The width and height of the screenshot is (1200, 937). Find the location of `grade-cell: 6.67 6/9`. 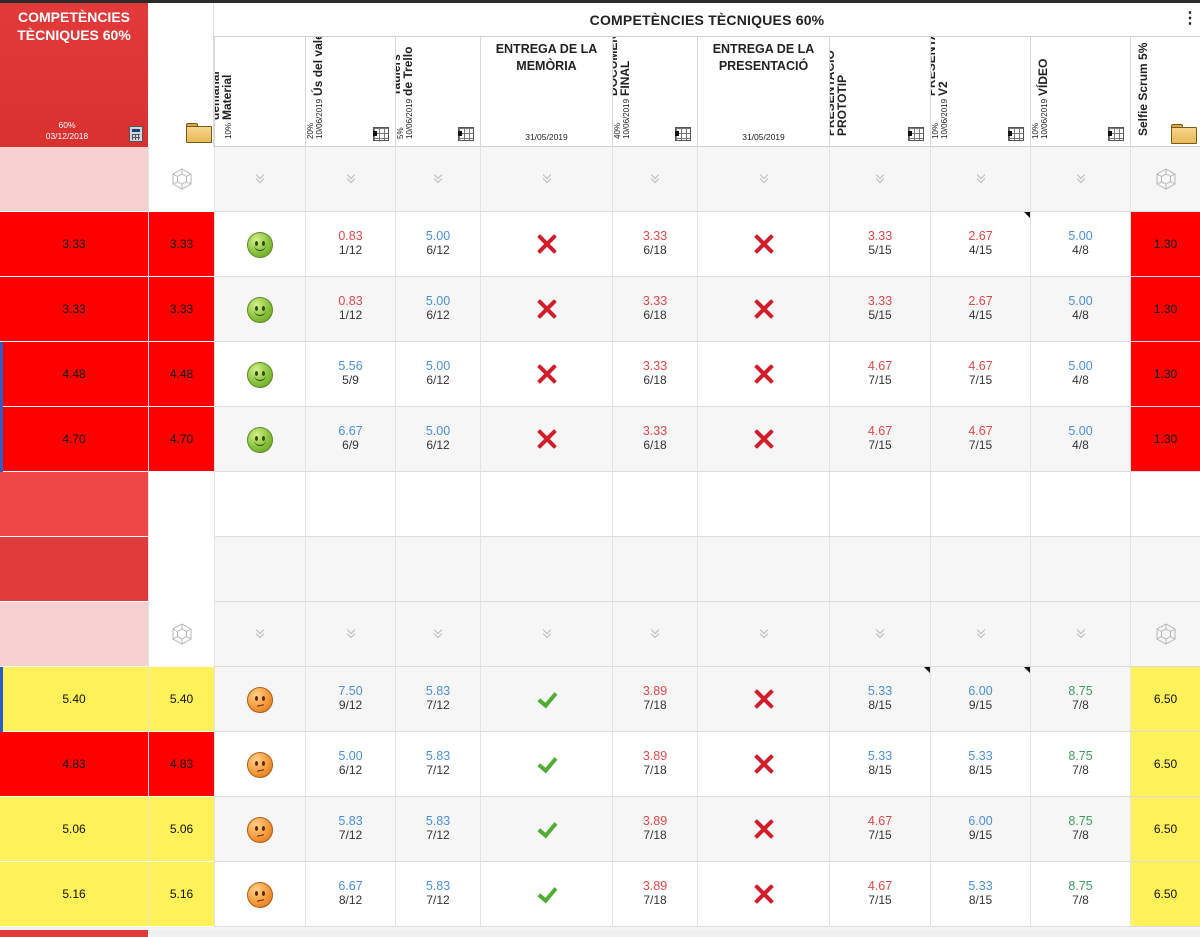

grade-cell: 6.67 6/9 is located at coordinates (350, 439).